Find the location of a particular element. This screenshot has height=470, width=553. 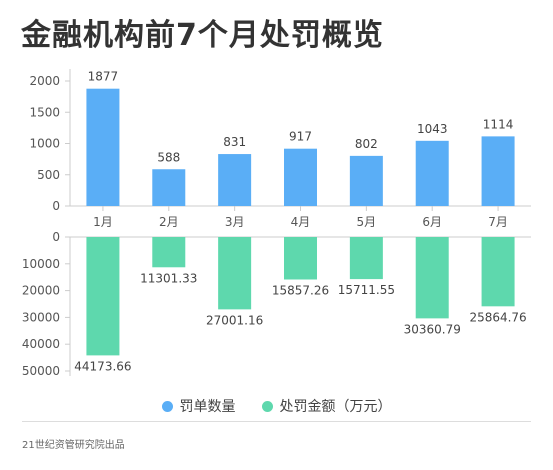

upper-y-tick-label: 500 is located at coordinates (48, 175).